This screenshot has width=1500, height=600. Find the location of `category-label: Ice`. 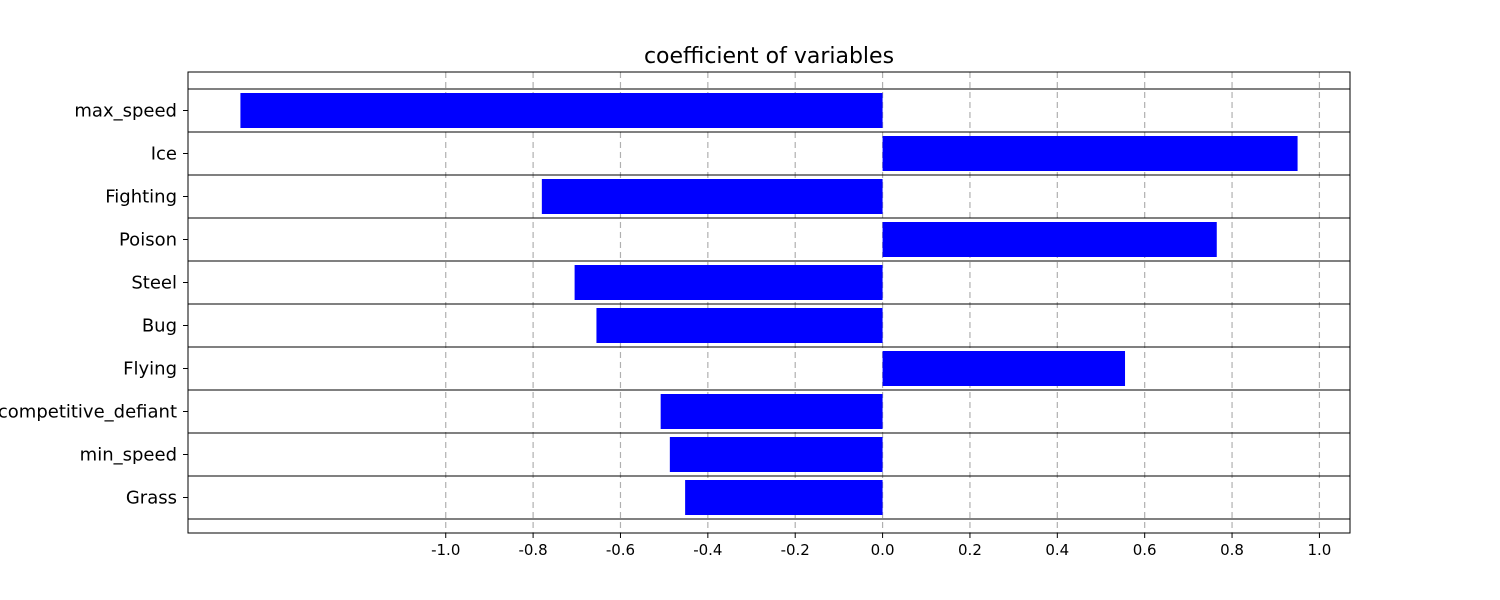

category-label: Ice is located at coordinates (164, 154).